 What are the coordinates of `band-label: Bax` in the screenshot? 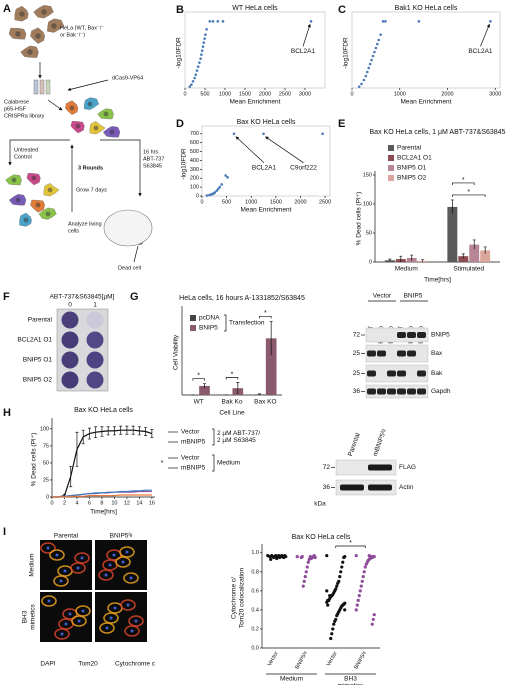 It's located at (437, 353).